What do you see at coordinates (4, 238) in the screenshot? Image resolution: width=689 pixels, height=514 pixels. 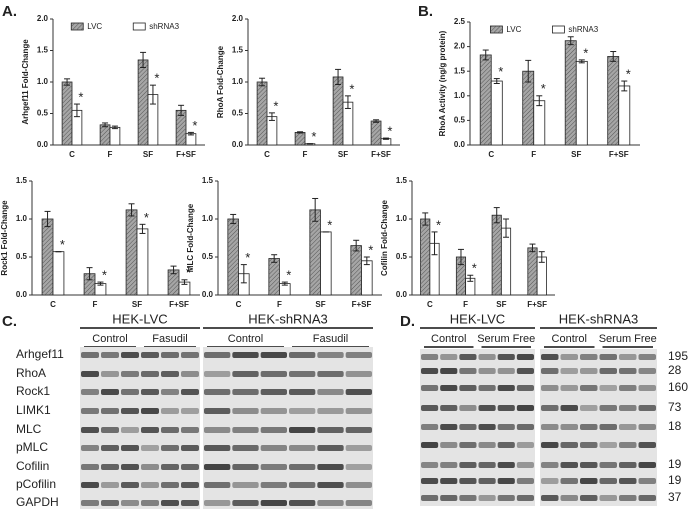 I see `y-axis-title: Rock1 Fold-Change` at bounding box center [4, 238].